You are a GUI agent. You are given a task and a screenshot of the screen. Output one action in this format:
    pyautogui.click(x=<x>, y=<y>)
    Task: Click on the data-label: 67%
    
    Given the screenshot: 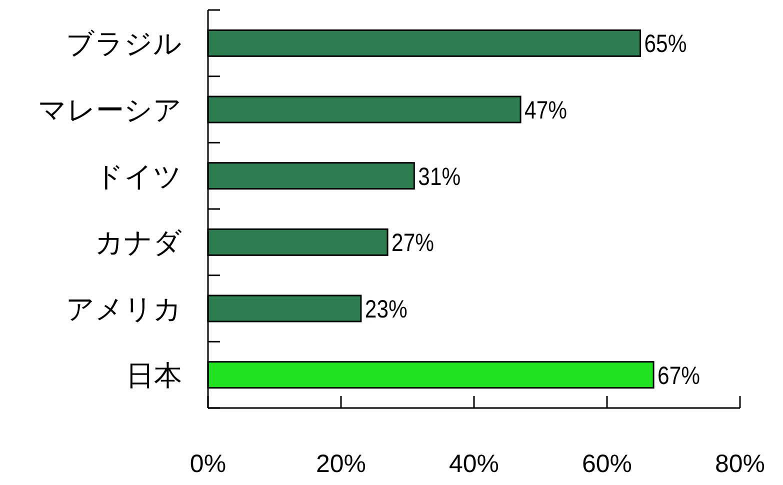 What is the action you would take?
    pyautogui.click(x=679, y=375)
    